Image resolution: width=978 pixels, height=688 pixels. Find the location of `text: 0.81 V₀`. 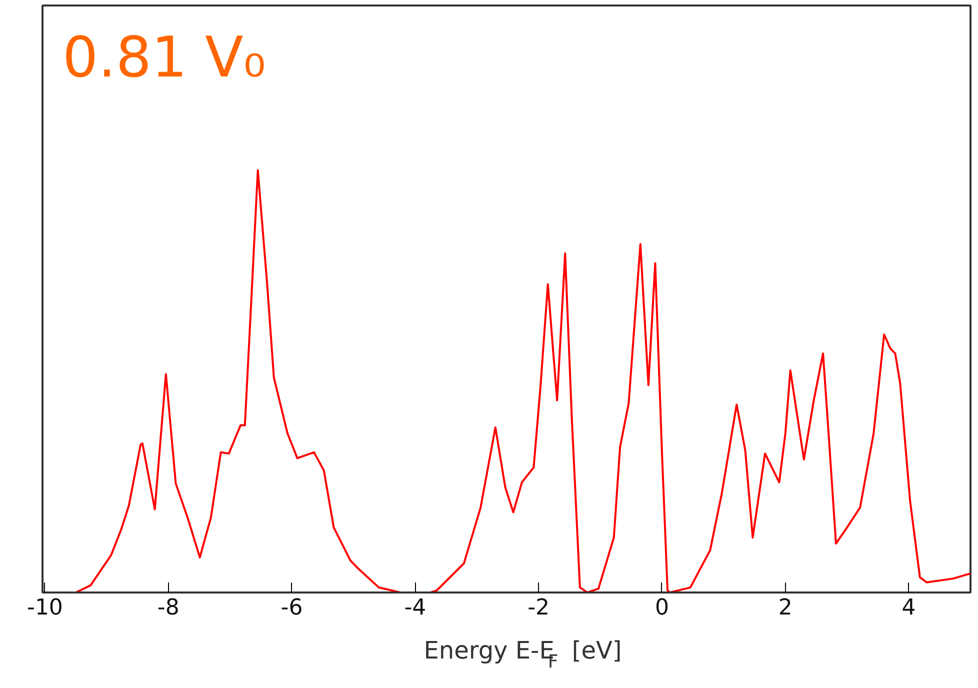

text: 0.81 V₀ is located at coordinates (164, 58).